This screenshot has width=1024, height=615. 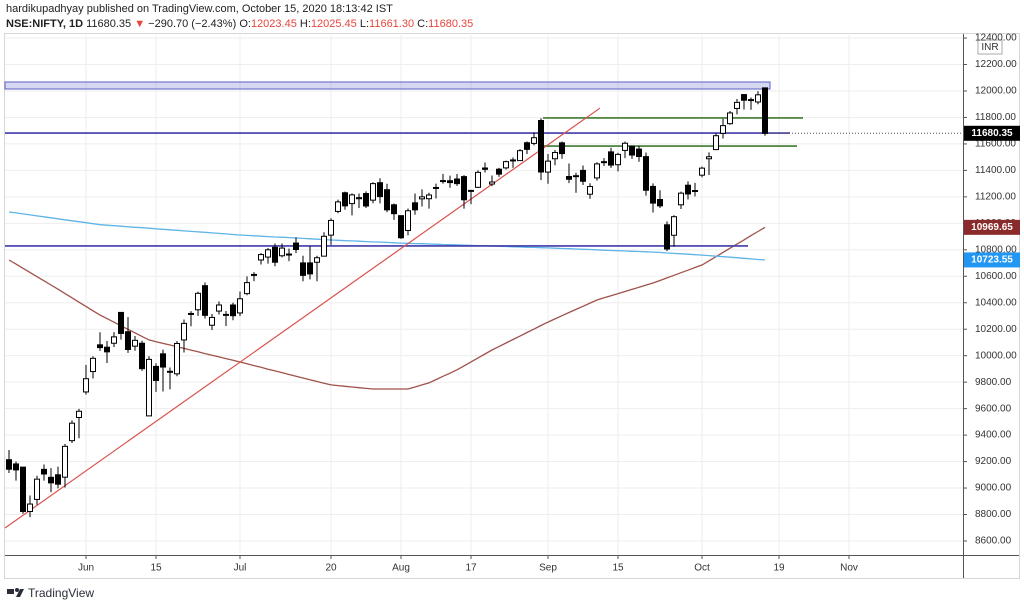 What do you see at coordinates (993, 488) in the screenshot?
I see `y-tick-label: 9000.00` at bounding box center [993, 488].